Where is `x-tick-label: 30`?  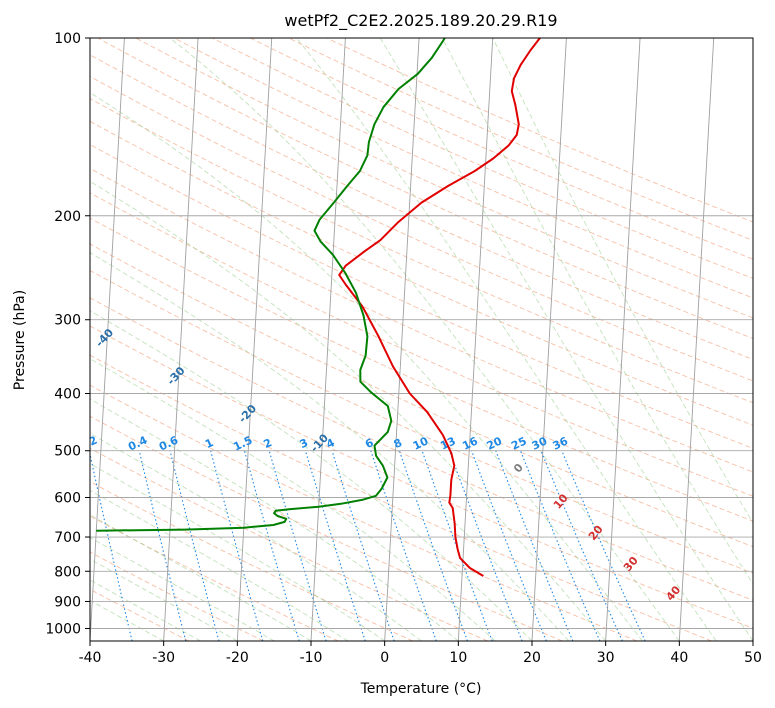
x-tick-label: 30 is located at coordinates (606, 658).